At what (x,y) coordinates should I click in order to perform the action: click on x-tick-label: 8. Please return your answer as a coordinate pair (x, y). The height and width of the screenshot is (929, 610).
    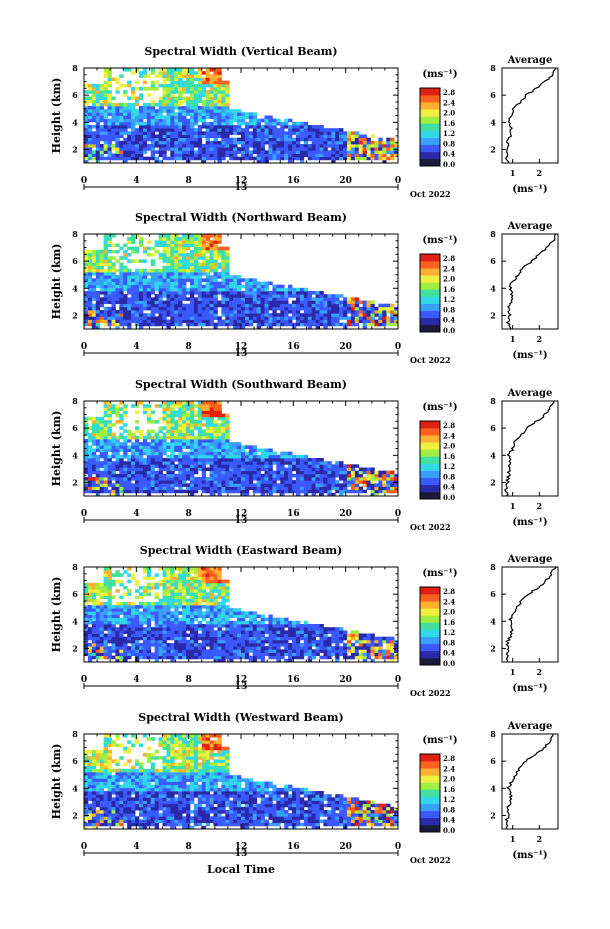
    Looking at the image, I should click on (189, 181).